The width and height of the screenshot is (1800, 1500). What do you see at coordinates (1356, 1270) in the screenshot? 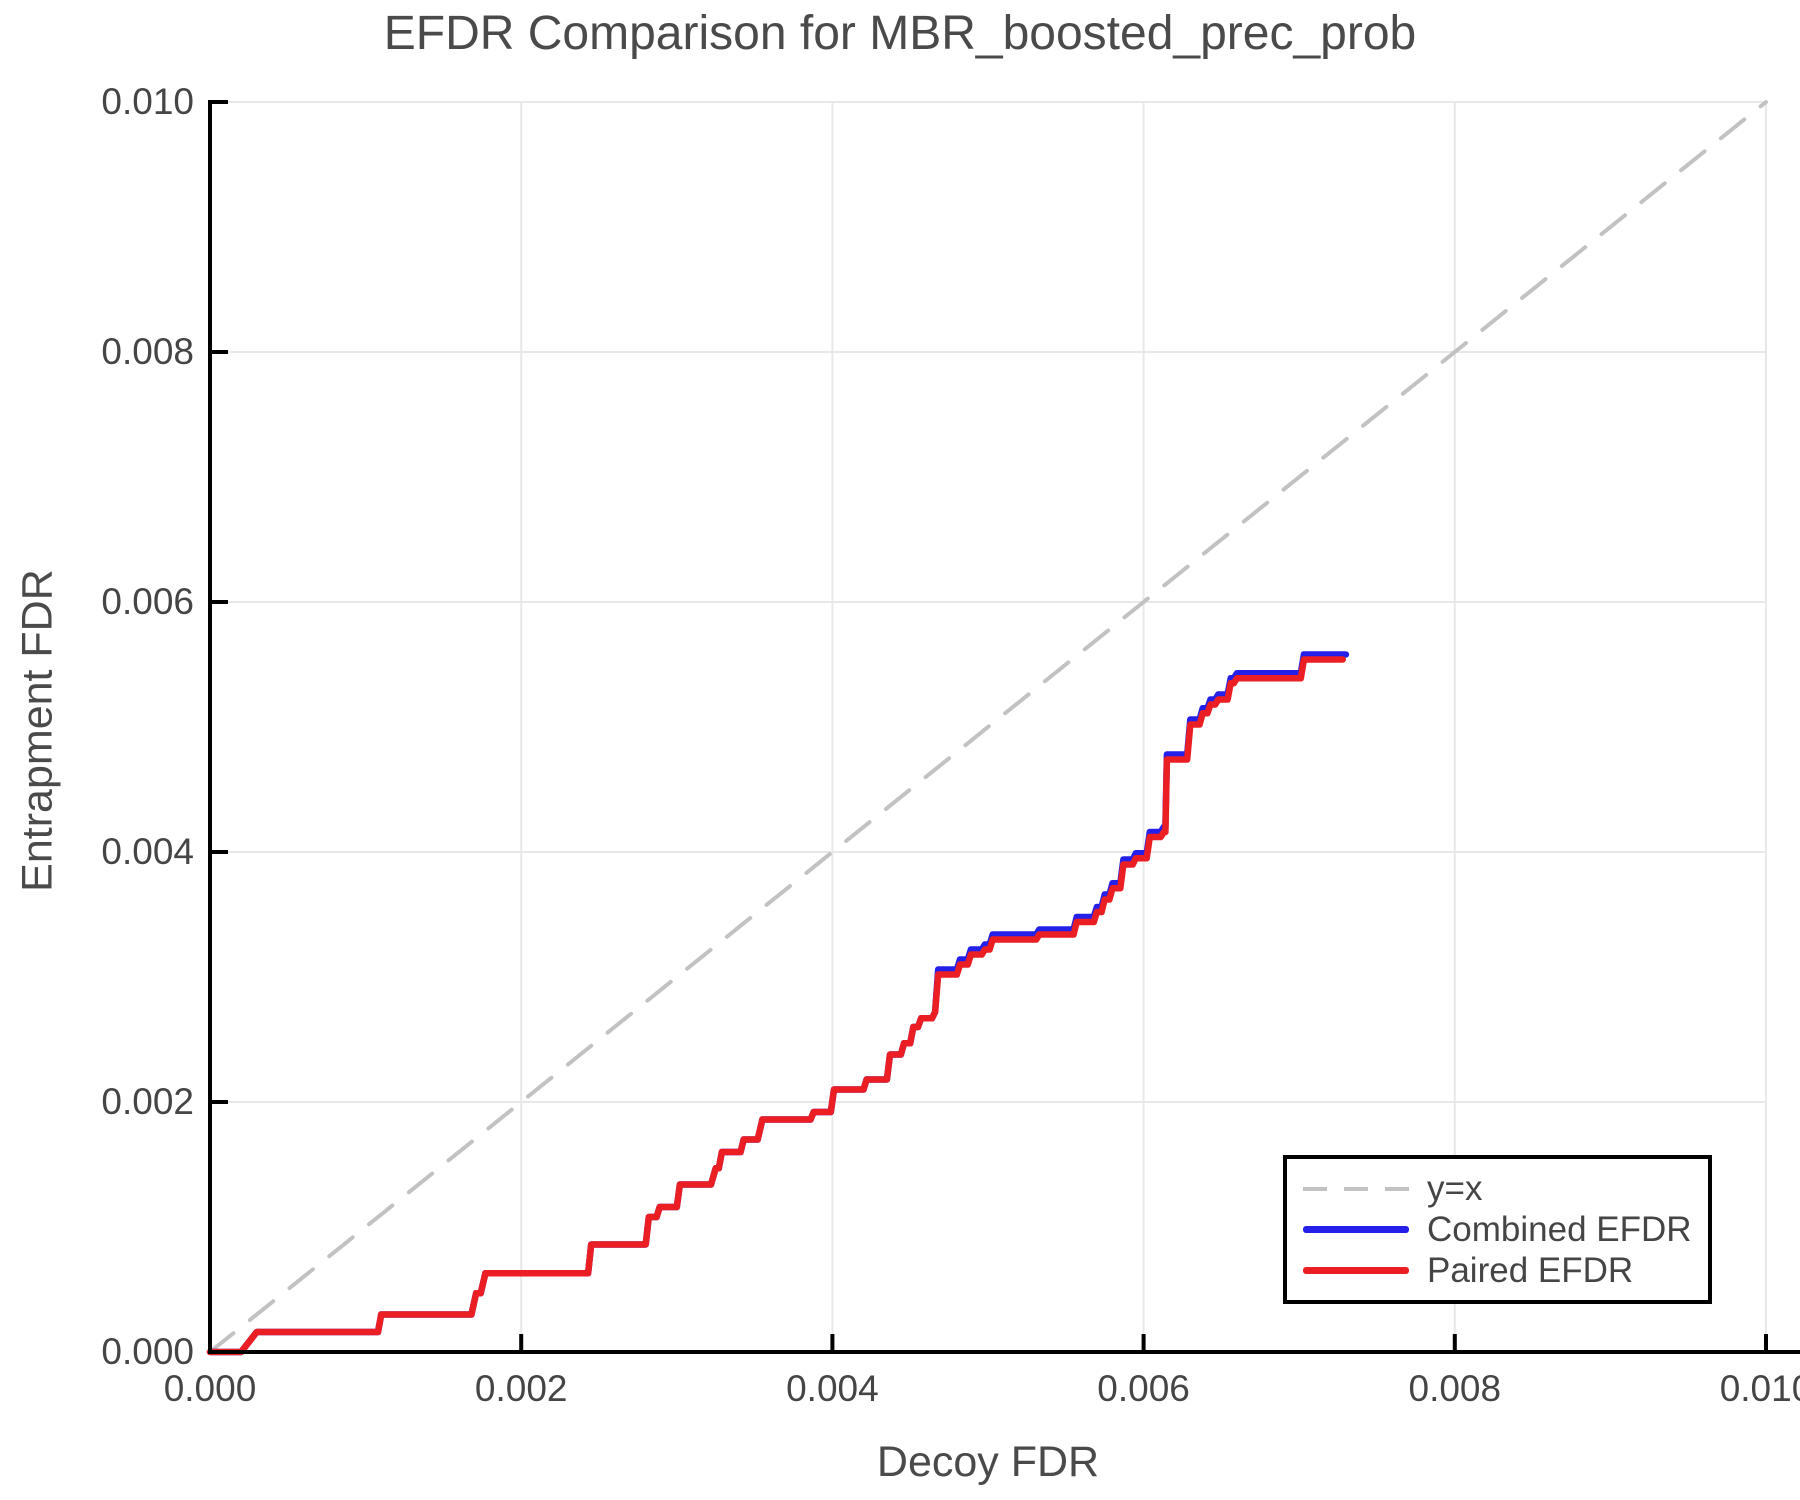
I see `legend-paired-line-swatch` at bounding box center [1356, 1270].